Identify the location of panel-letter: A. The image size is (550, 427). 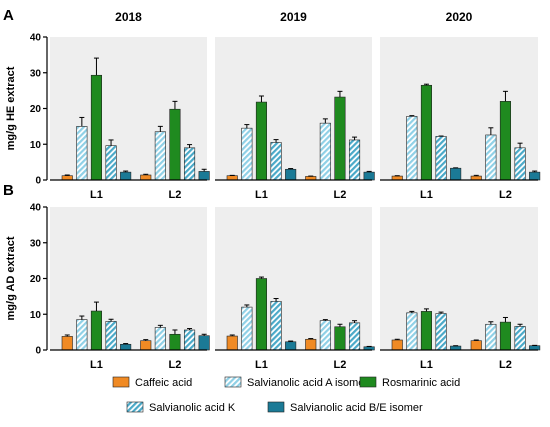
(8, 15).